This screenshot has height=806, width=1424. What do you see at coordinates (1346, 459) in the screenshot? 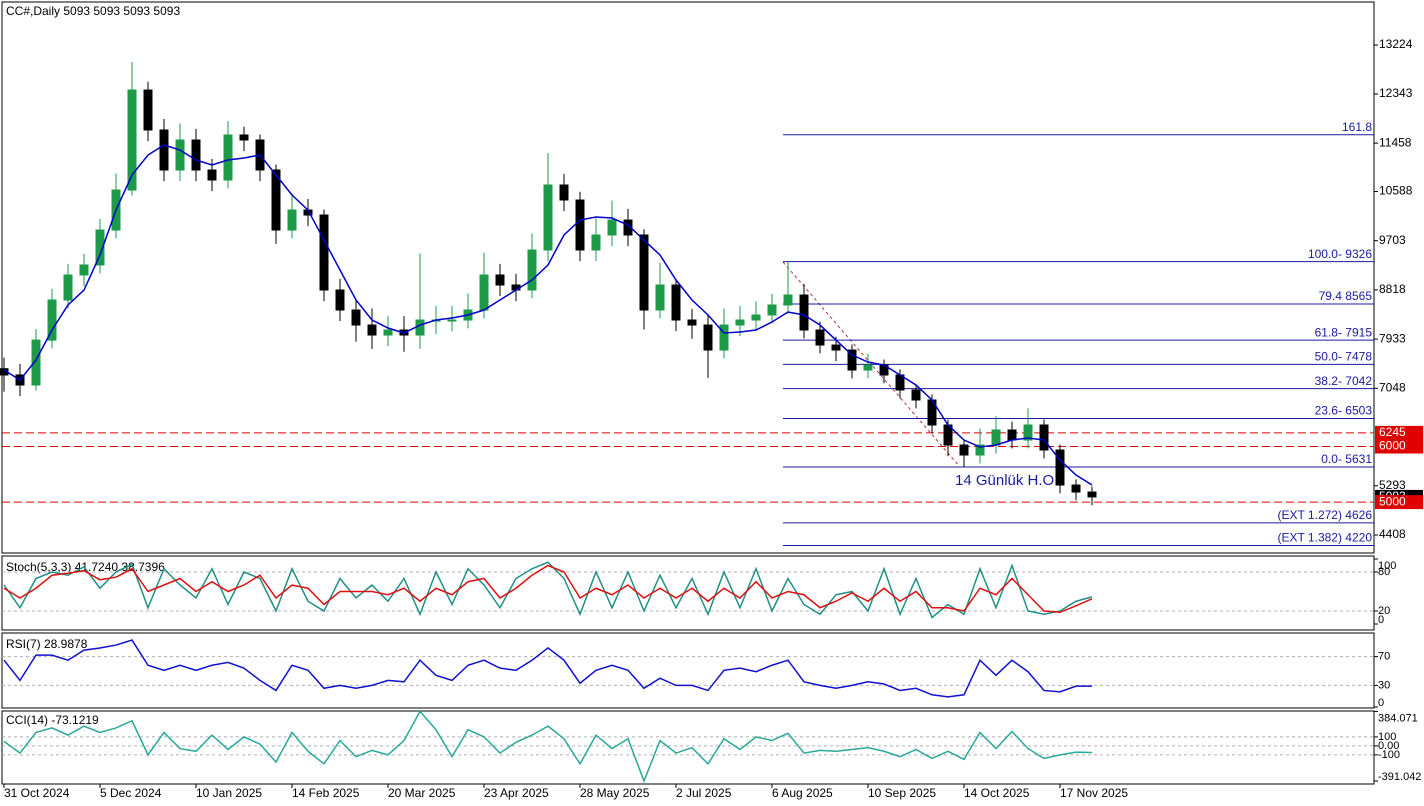
I see `fib-label: 0.0- 5631` at bounding box center [1346, 459].